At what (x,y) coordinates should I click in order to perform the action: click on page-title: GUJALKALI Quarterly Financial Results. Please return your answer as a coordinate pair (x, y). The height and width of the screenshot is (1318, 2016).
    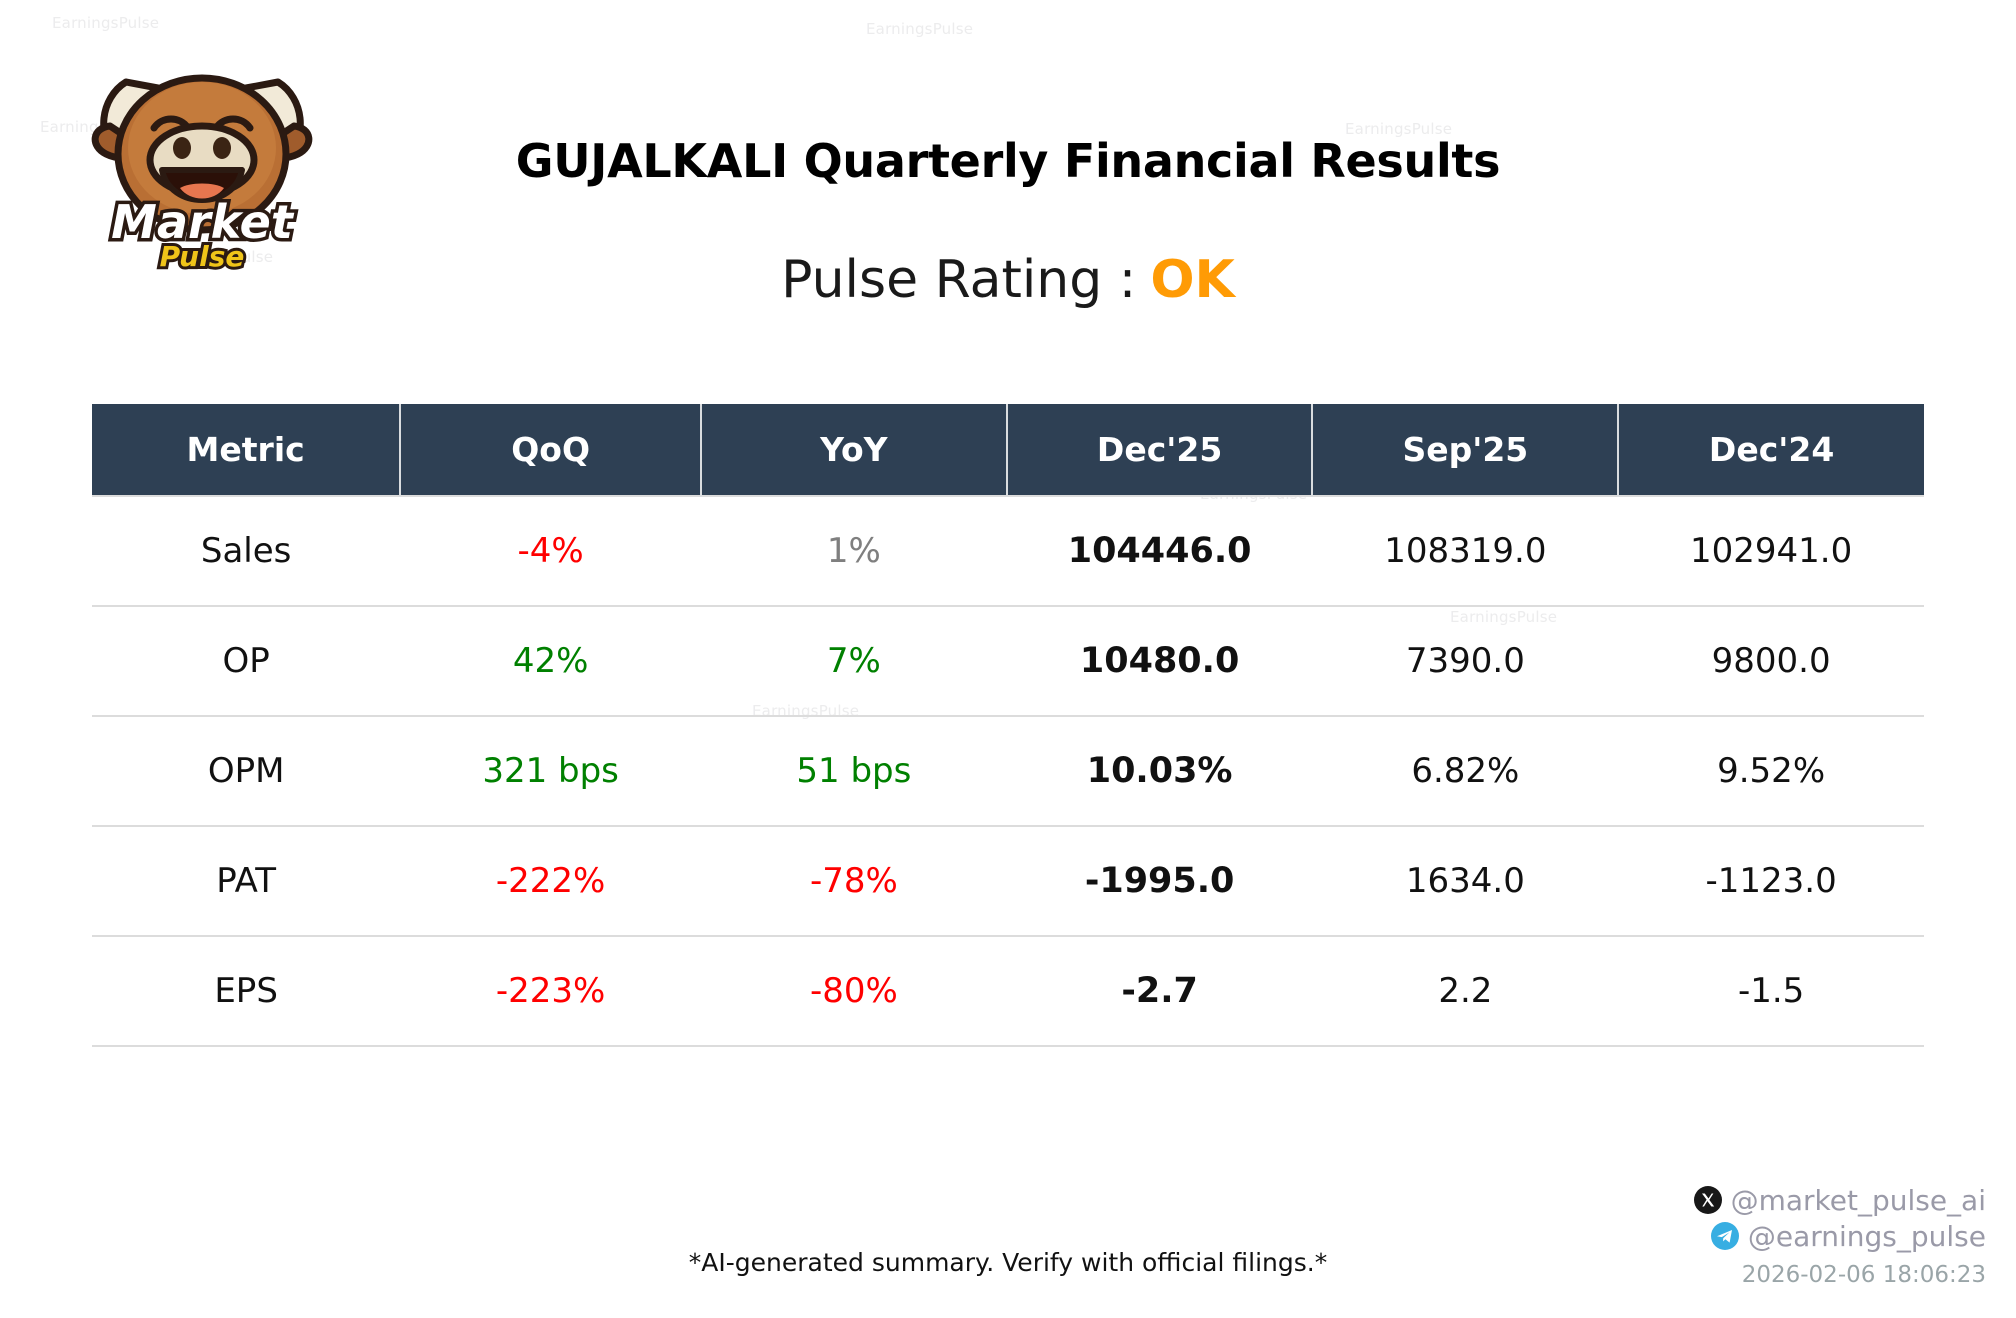
    Looking at the image, I should click on (1008, 161).